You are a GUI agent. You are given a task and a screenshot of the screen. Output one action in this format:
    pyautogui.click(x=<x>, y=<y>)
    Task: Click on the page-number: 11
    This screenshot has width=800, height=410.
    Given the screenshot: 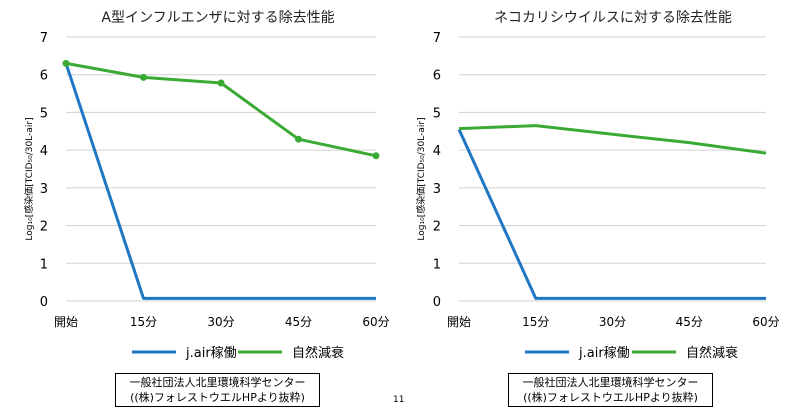 What is the action you would take?
    pyautogui.click(x=399, y=400)
    